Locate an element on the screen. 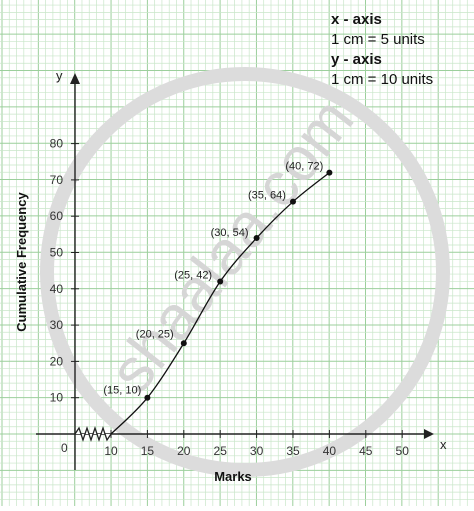 The image size is (474, 511). y-tick-label: 60 is located at coordinates (57, 216).